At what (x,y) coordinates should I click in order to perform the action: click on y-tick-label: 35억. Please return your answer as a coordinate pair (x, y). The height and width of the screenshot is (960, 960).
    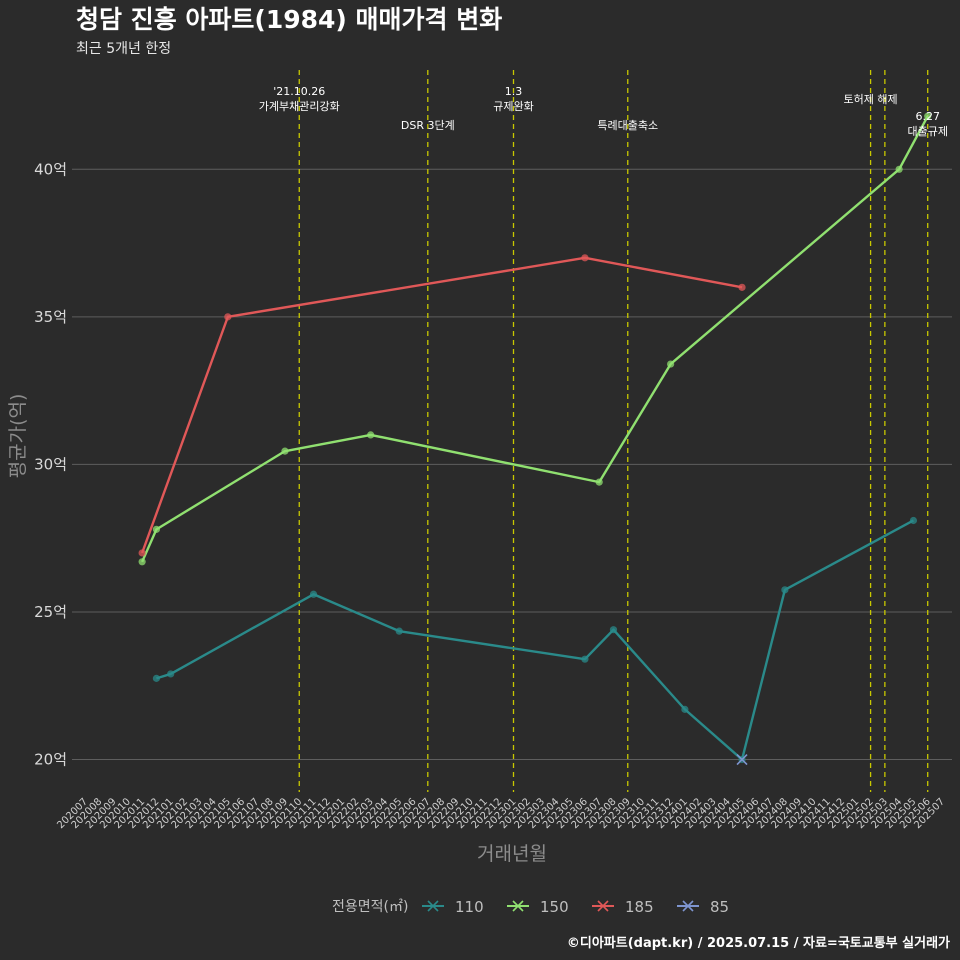
    Looking at the image, I should click on (50, 317).